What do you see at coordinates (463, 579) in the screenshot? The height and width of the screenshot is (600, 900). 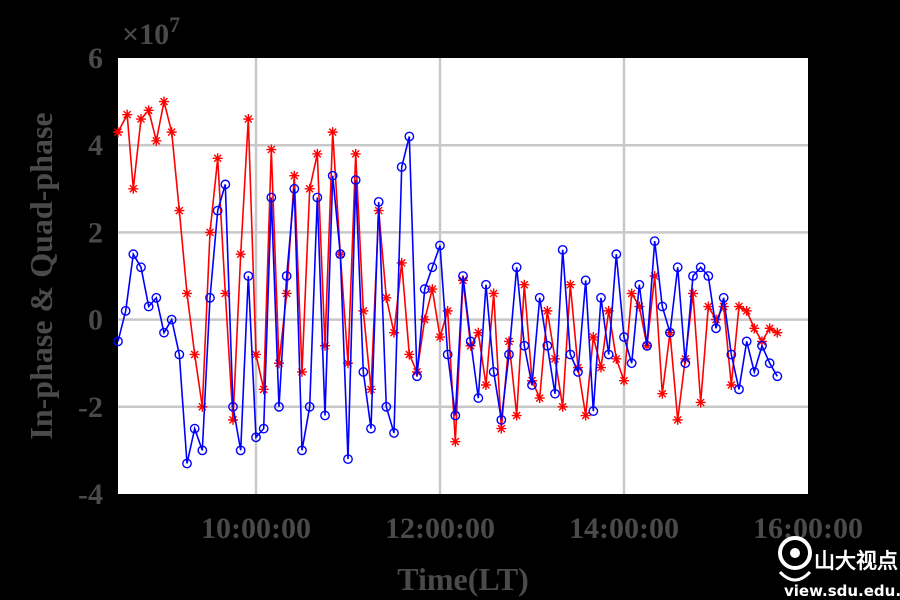 I see `x-axis-label: Time(LT)` at bounding box center [463, 579].